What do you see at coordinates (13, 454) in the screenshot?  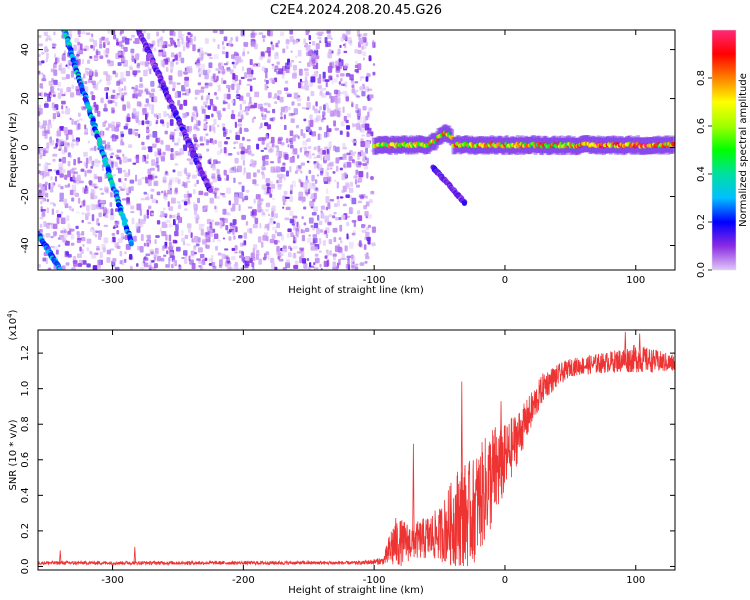 I see `snr-y-label: SNR (10 * v/v)` at bounding box center [13, 454].